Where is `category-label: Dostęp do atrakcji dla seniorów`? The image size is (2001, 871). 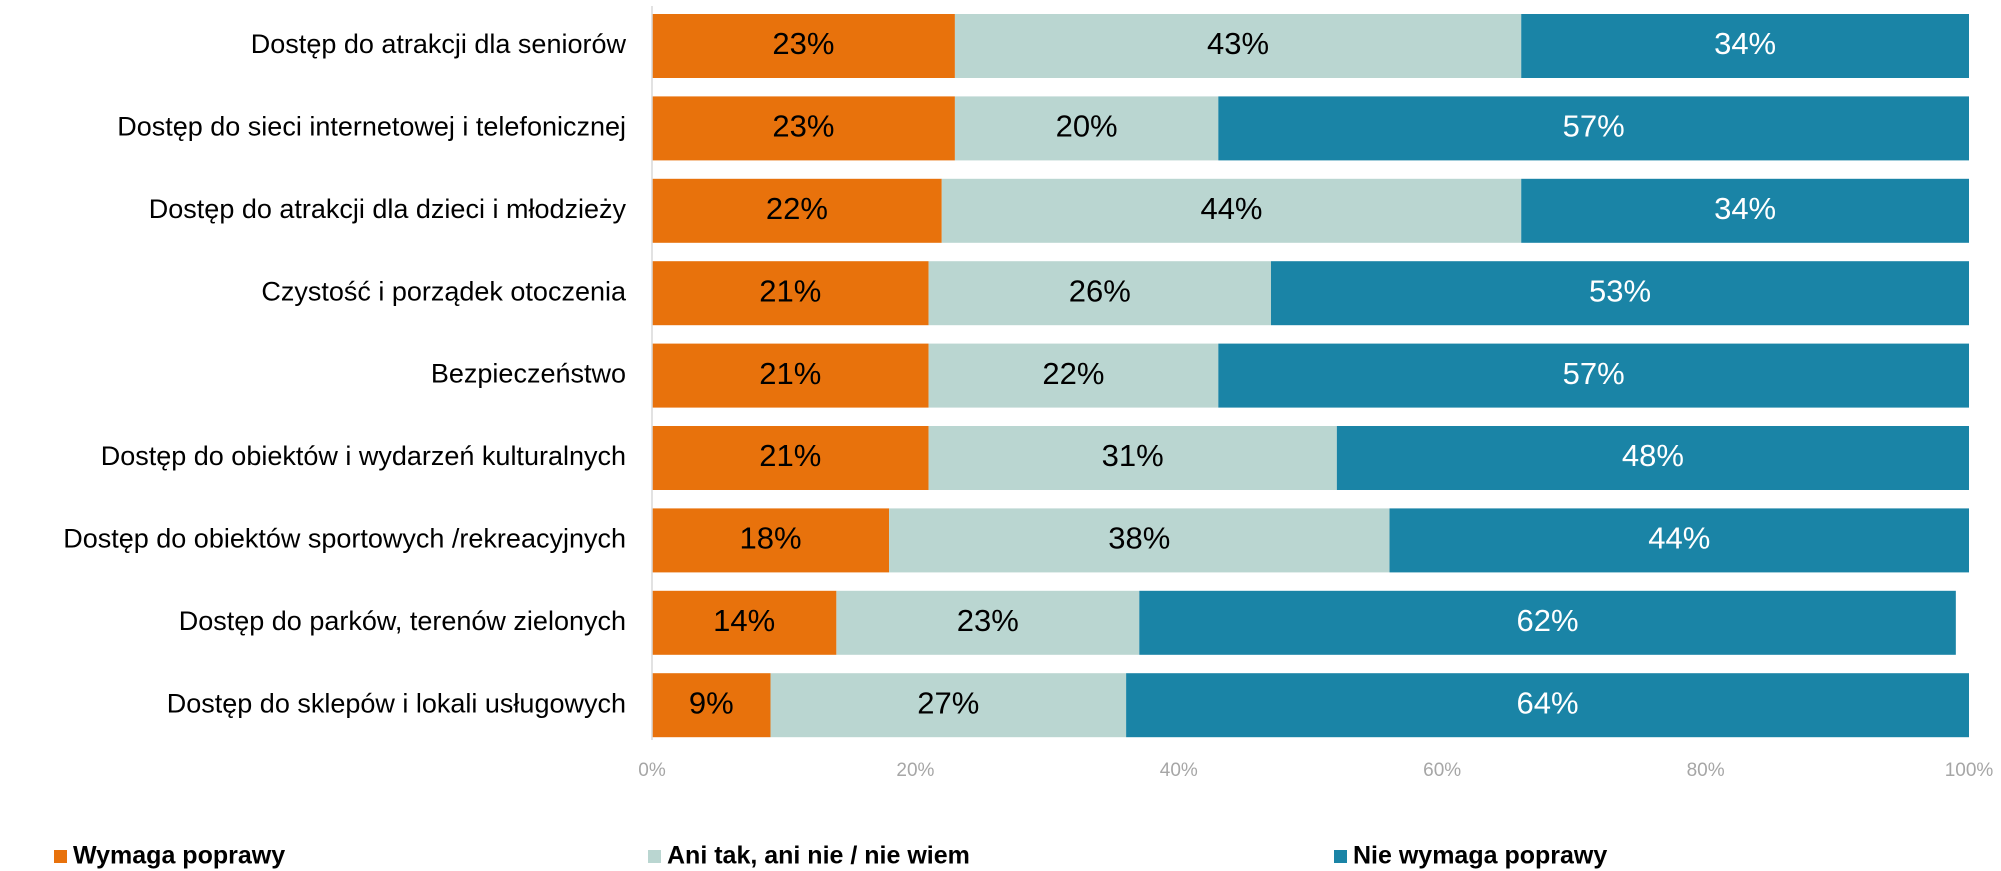 category-label: Dostęp do atrakcji dla seniorów is located at coordinates (439, 44).